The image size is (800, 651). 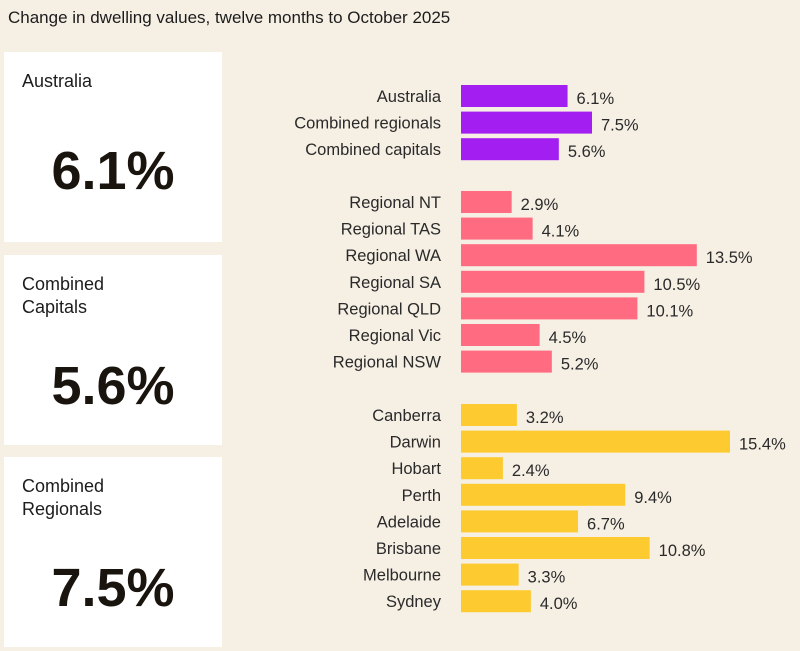 What do you see at coordinates (545, 418) in the screenshot?
I see `value-label: 3.2%` at bounding box center [545, 418].